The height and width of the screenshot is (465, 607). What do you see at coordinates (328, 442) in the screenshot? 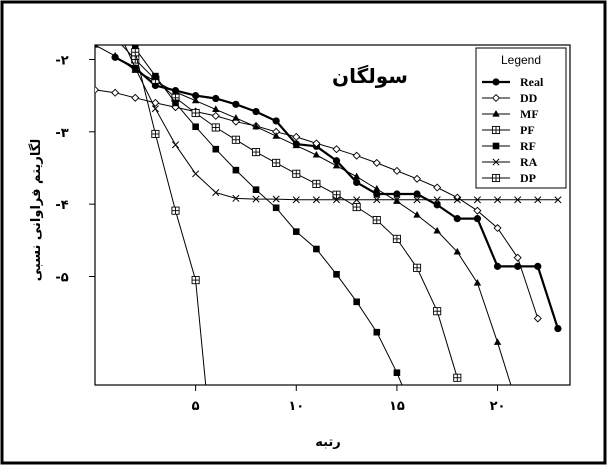
I see `x-axis-label: رتبه` at bounding box center [328, 442].